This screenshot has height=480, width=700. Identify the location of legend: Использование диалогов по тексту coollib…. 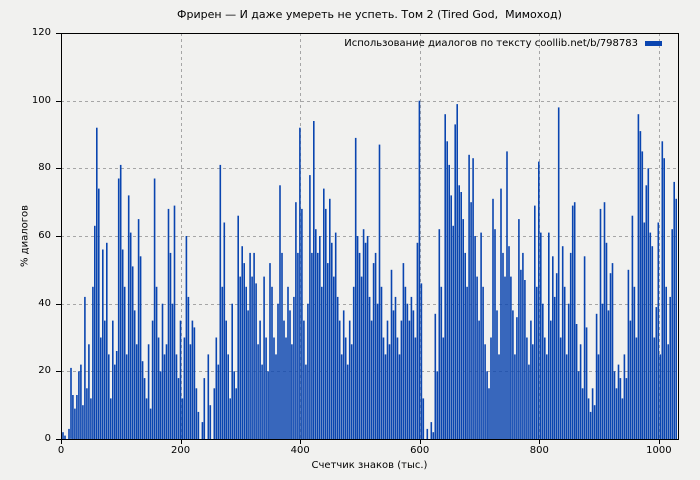
(503, 43).